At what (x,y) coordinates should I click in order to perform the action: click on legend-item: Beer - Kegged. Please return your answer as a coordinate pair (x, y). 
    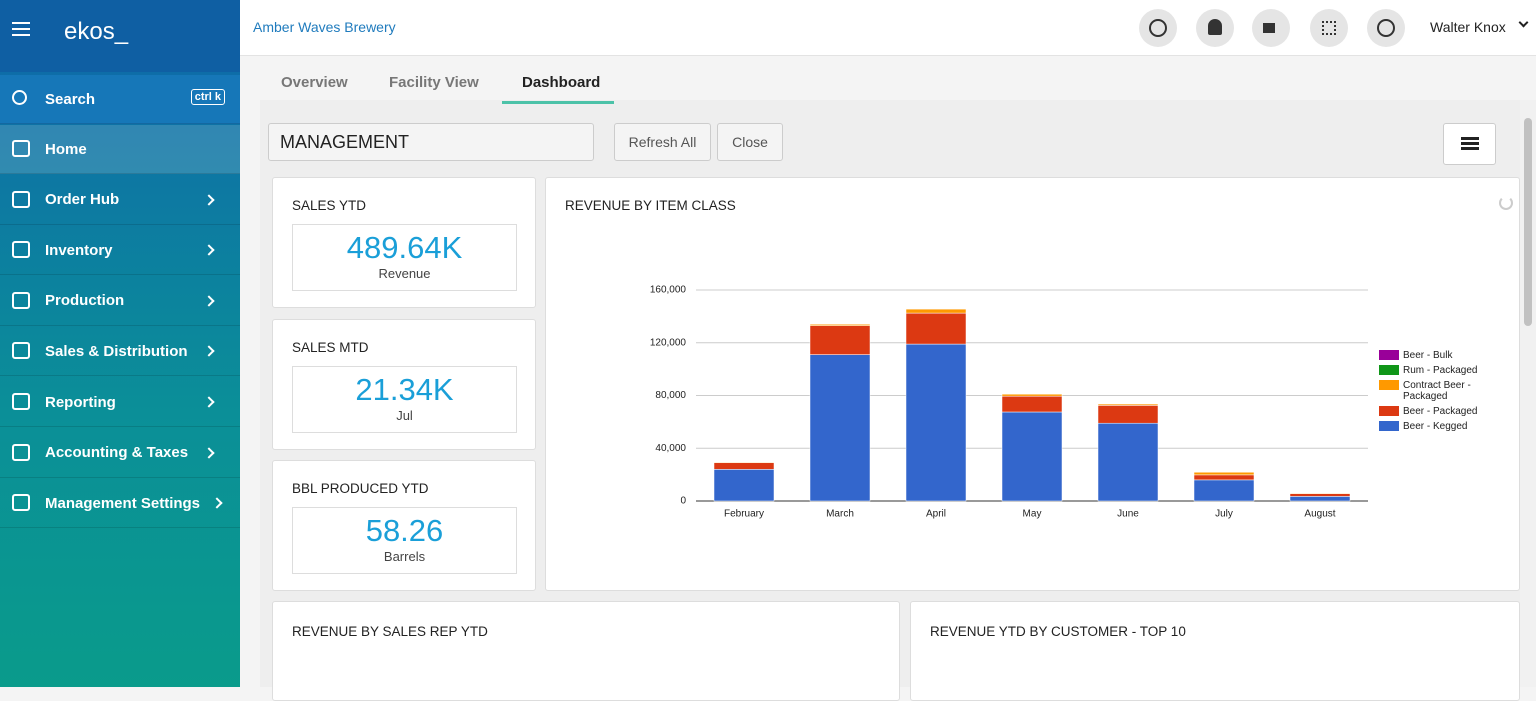
    Looking at the image, I should click on (1436, 426).